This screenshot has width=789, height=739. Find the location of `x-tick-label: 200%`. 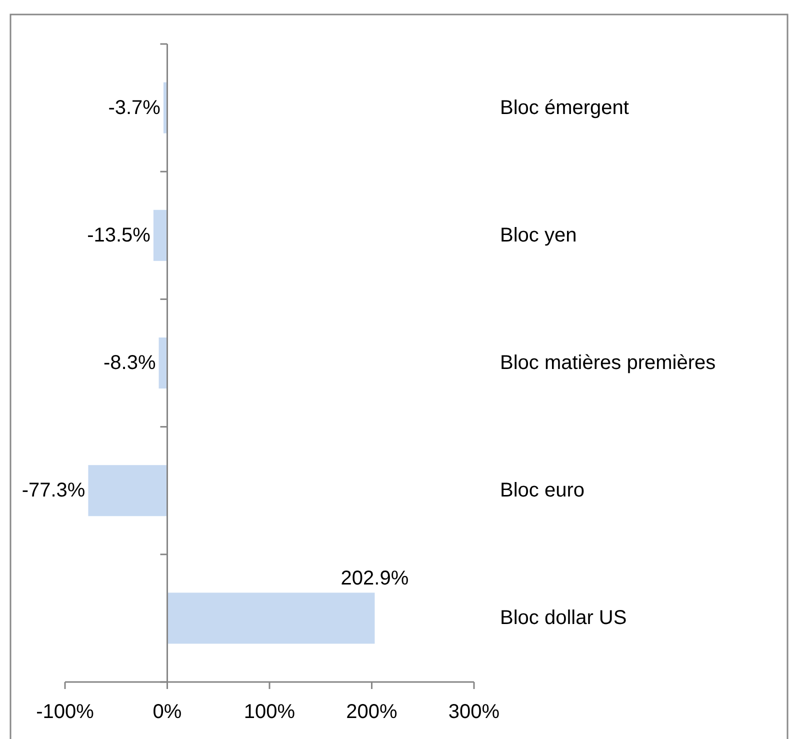

x-tick-label: 200% is located at coordinates (372, 712).